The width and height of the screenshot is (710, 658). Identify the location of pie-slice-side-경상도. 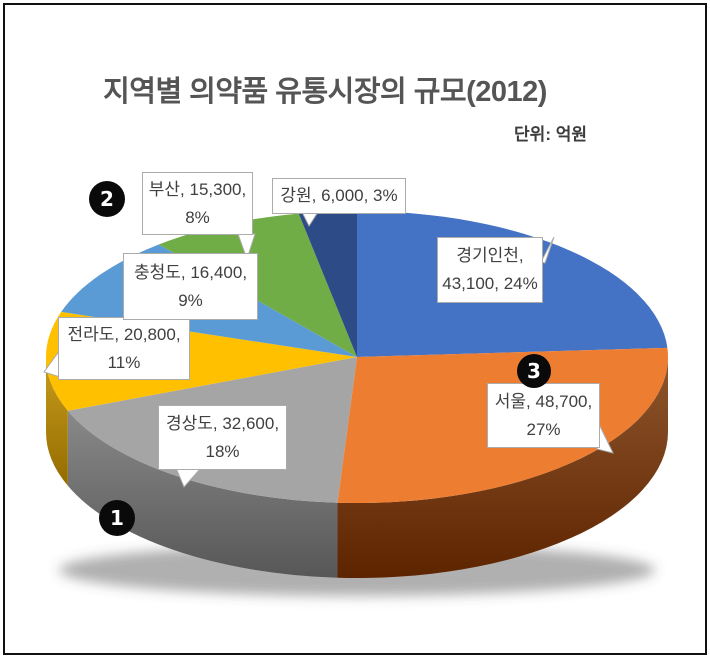
(202, 494).